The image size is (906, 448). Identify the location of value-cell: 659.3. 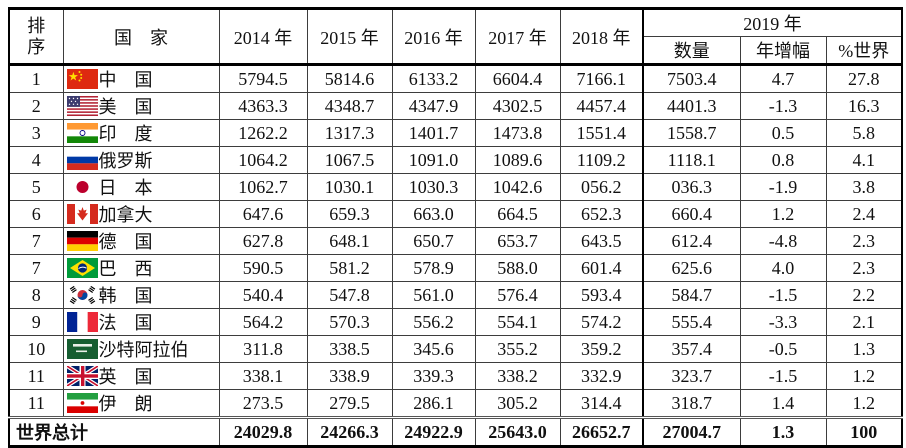
(349, 214).